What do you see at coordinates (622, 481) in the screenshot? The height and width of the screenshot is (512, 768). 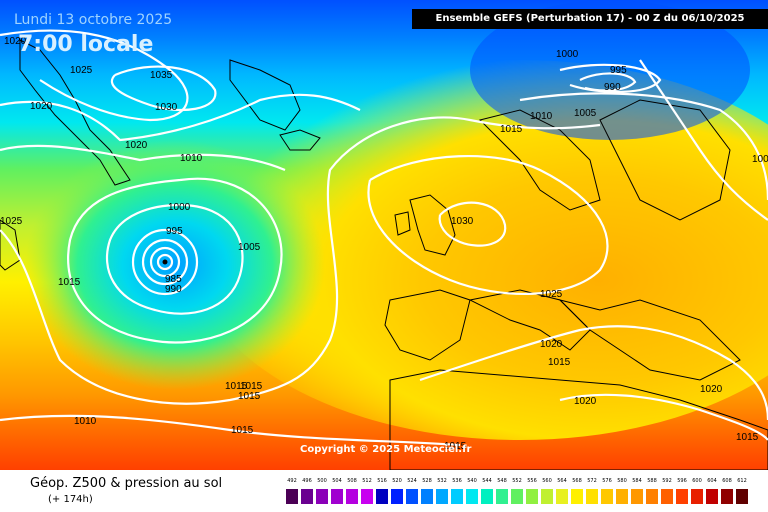 I see `legend-tick-label: 580` at bounding box center [622, 481].